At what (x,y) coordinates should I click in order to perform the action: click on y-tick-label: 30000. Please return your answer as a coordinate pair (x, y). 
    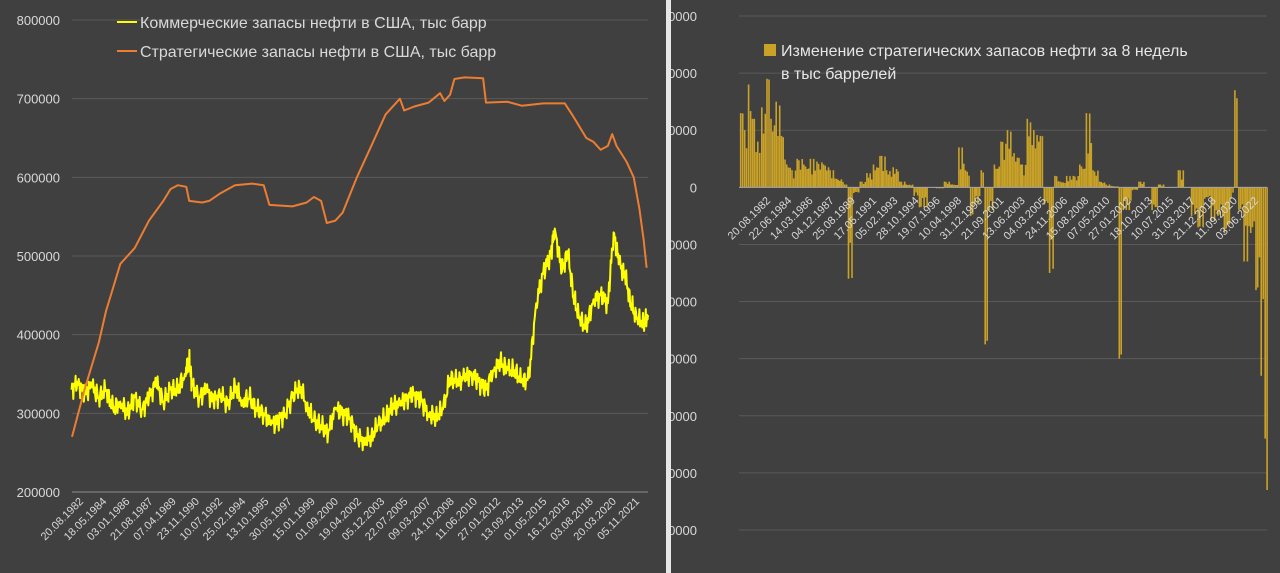
    Looking at the image, I should click on (684, 16).